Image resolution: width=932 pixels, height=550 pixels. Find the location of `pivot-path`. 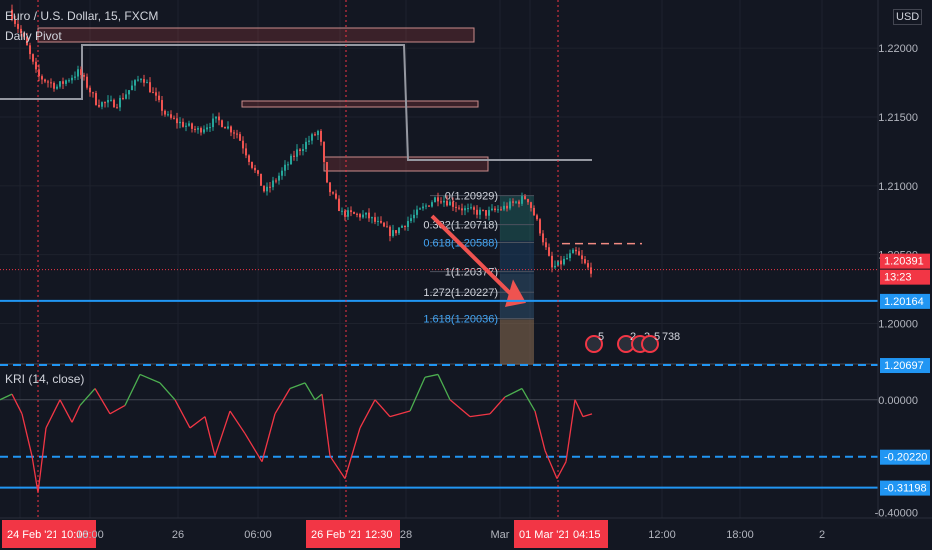

pivot-path is located at coordinates (296, 102).